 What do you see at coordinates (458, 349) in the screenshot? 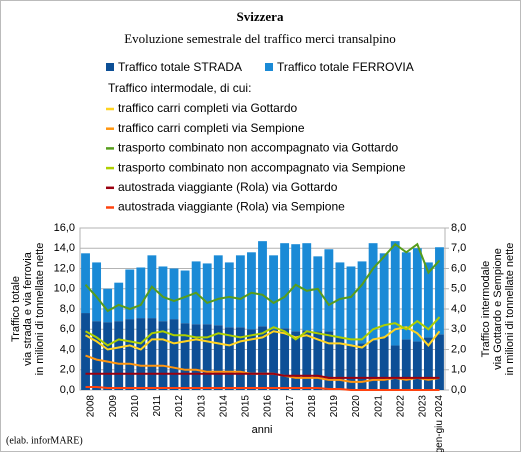
I see `y2-tick-label: 2,0` at bounding box center [458, 349].